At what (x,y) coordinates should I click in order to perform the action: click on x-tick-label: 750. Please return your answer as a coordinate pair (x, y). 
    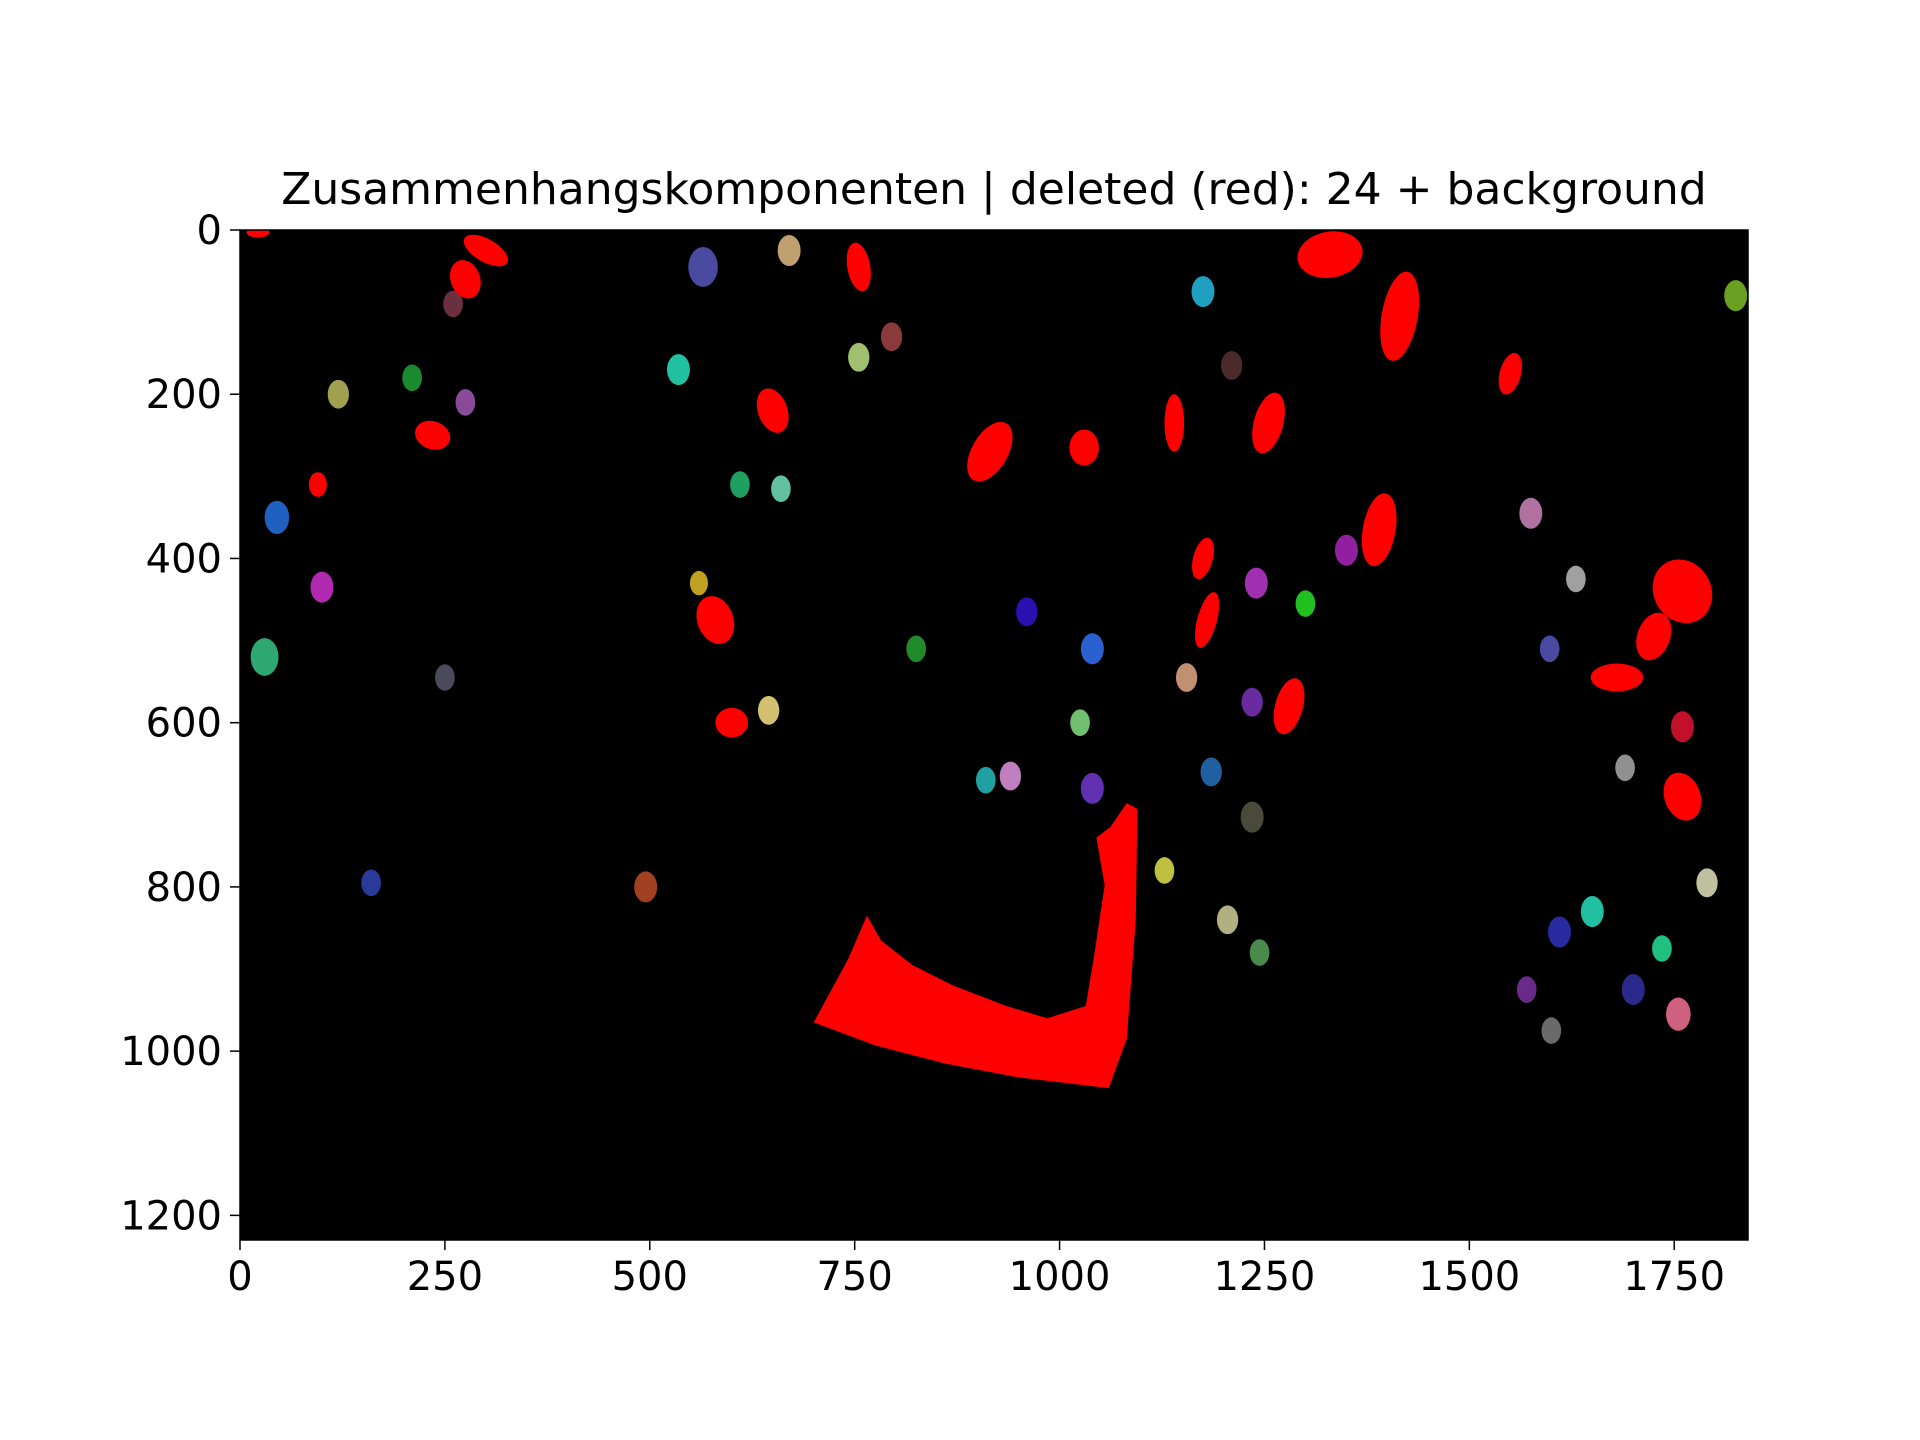
    Looking at the image, I should click on (854, 1277).